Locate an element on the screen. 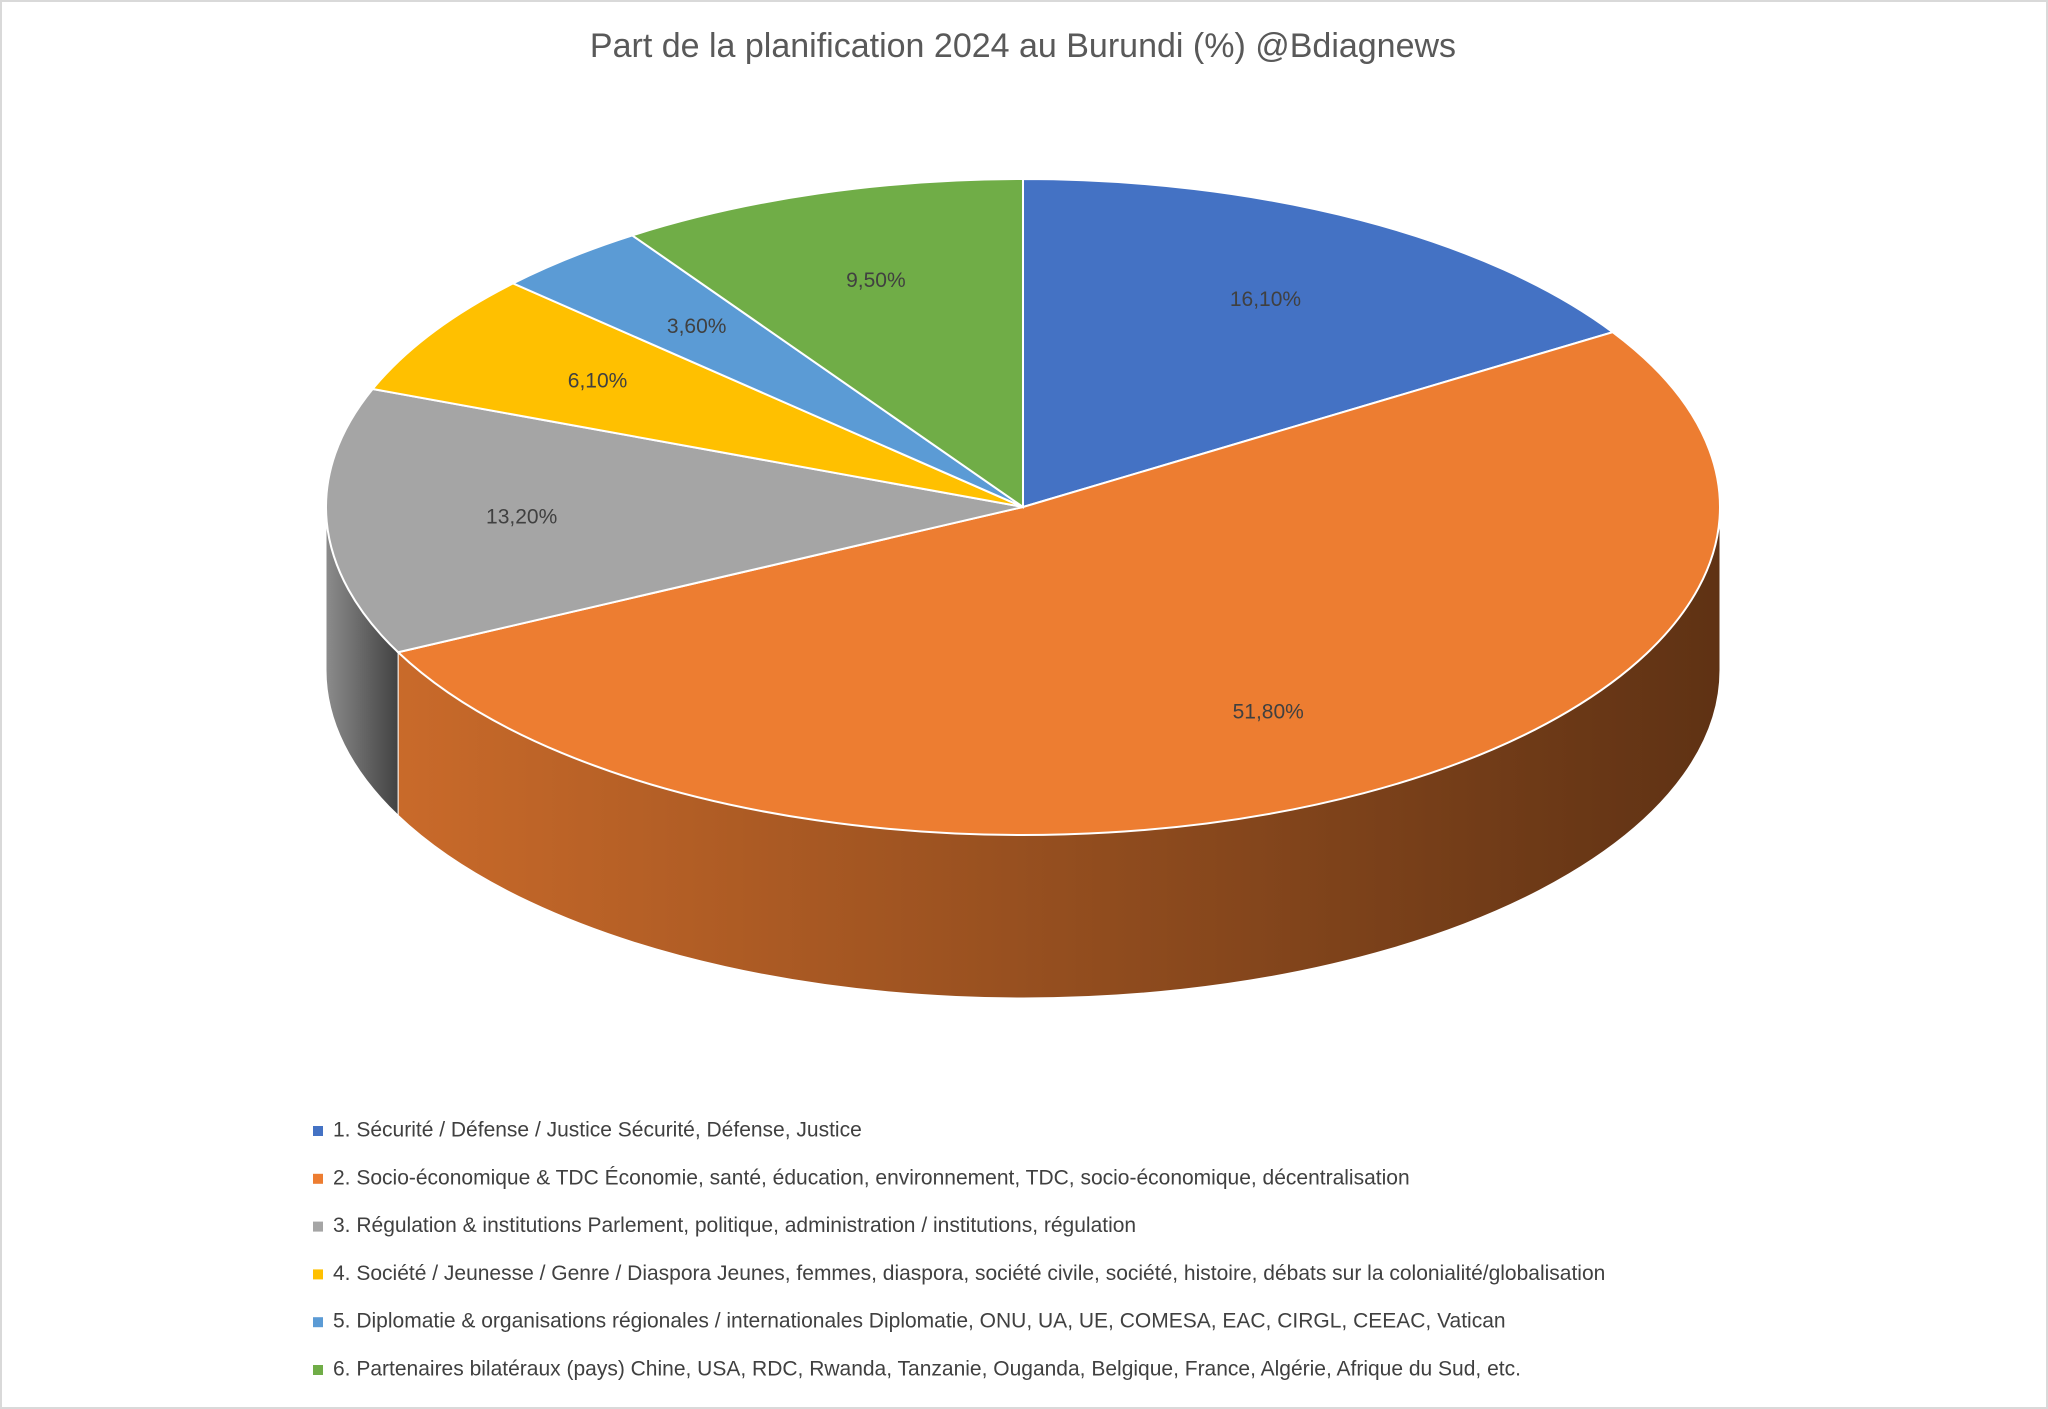  value-labels: 16,10% 51,80% 13,20% 6,10% 3,60% 9,50% is located at coordinates (895, 496).